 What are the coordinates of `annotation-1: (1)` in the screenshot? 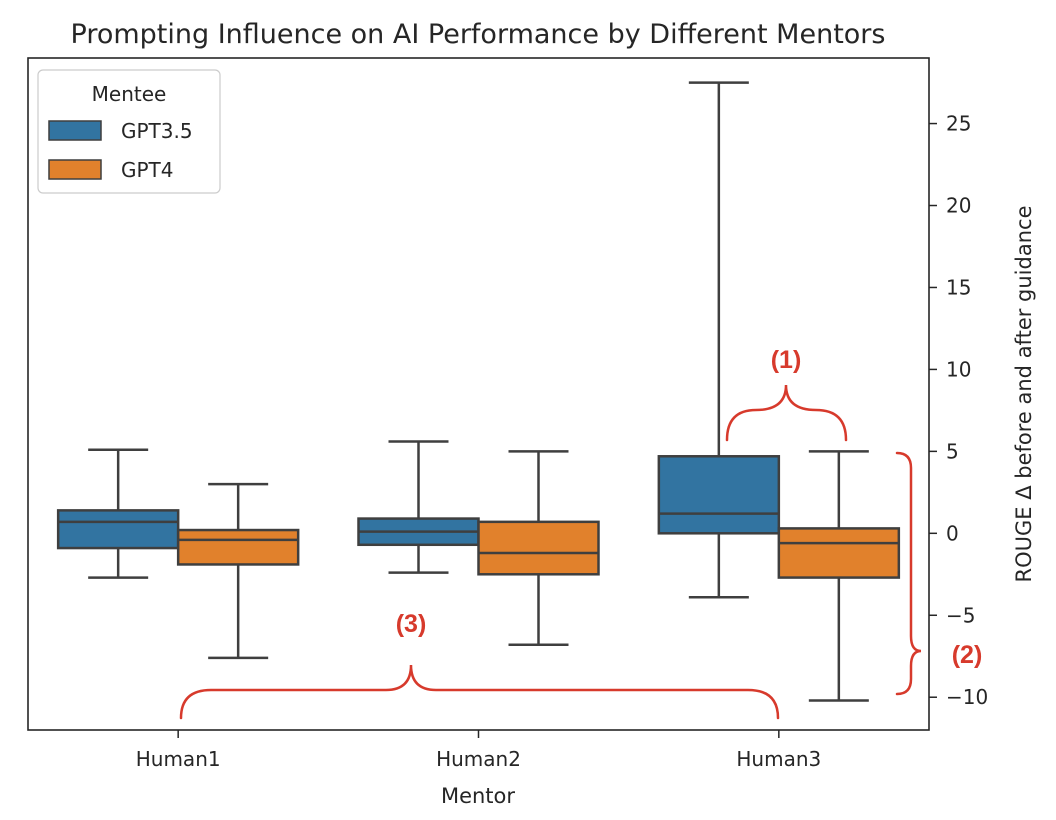 It's located at (786, 394).